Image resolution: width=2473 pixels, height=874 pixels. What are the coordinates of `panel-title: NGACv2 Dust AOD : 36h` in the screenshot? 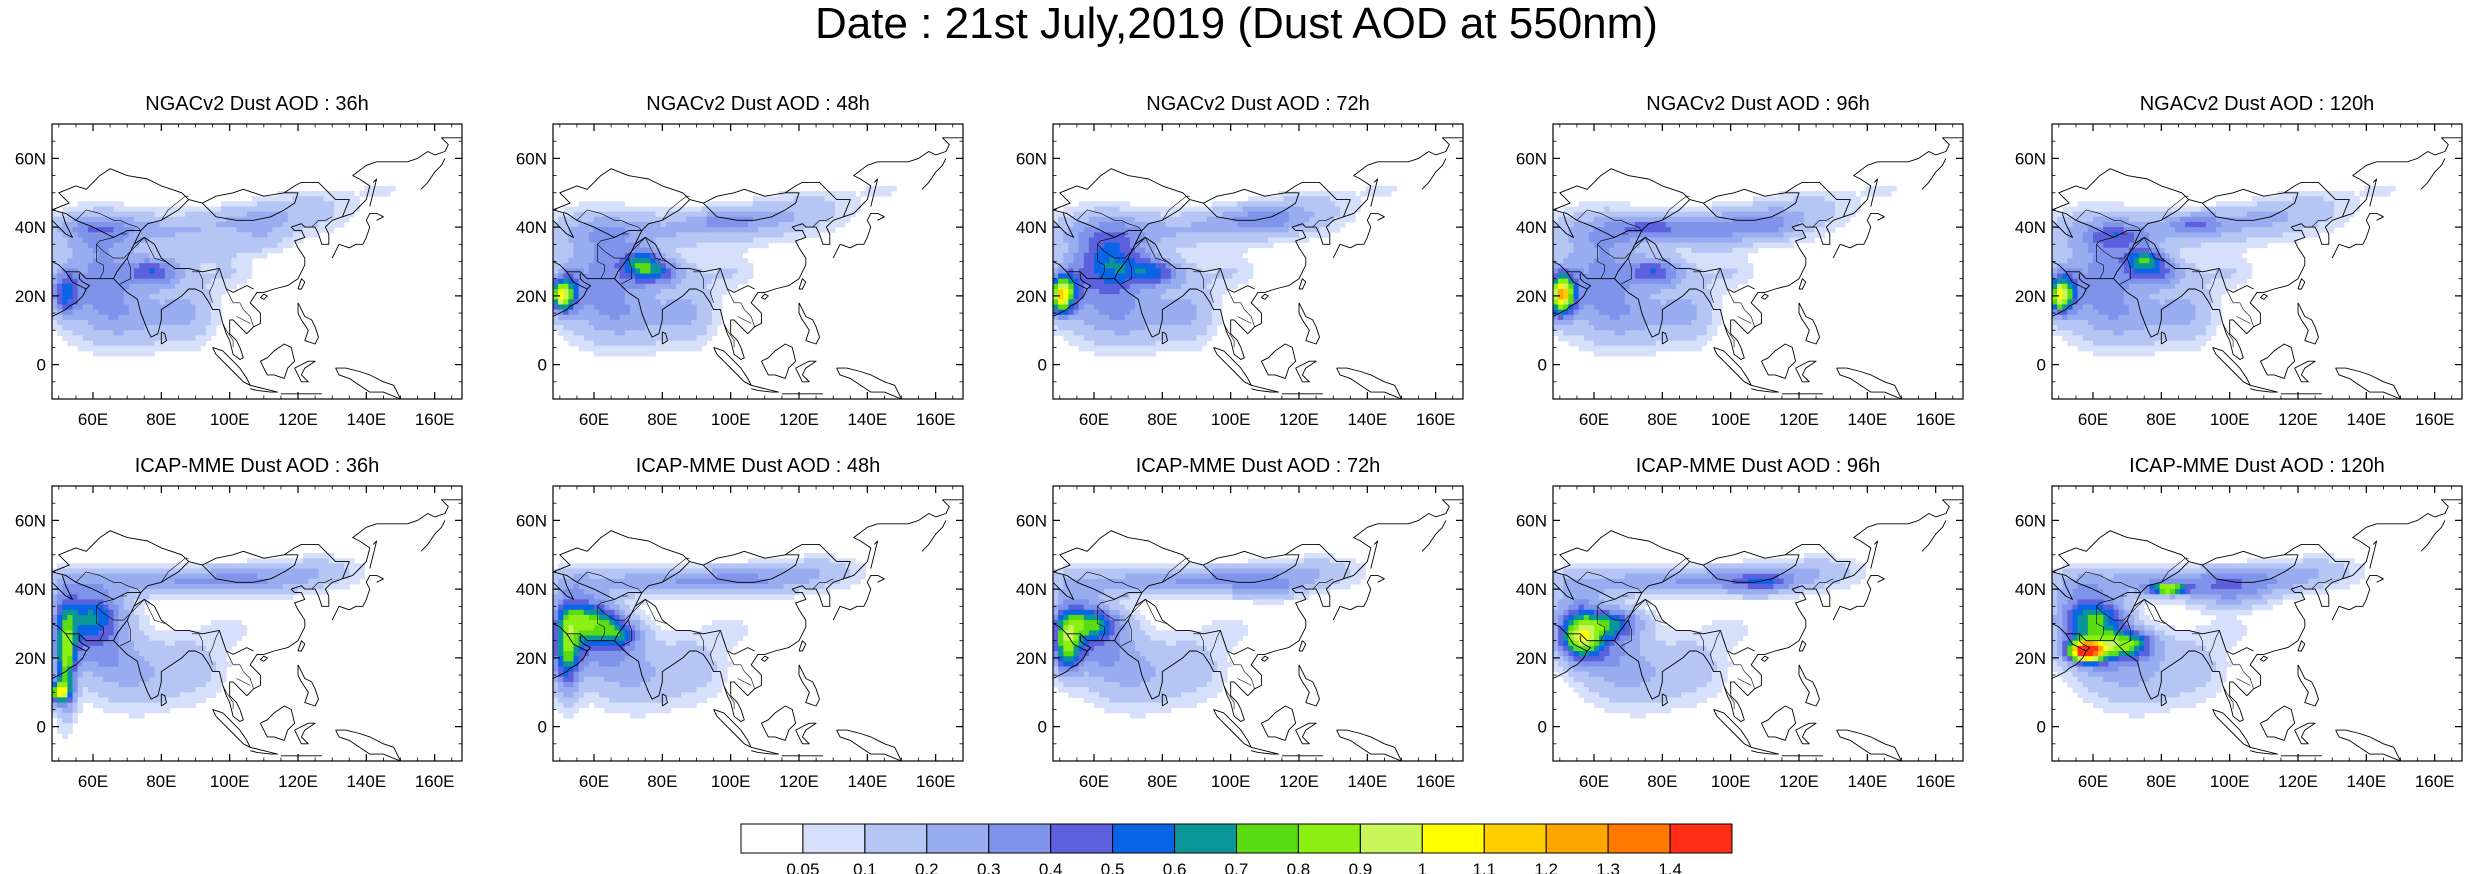 It's located at (257, 104).